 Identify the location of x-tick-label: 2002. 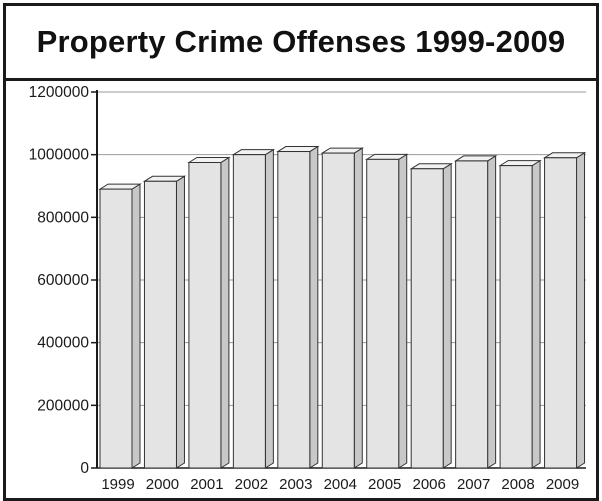
(251, 484).